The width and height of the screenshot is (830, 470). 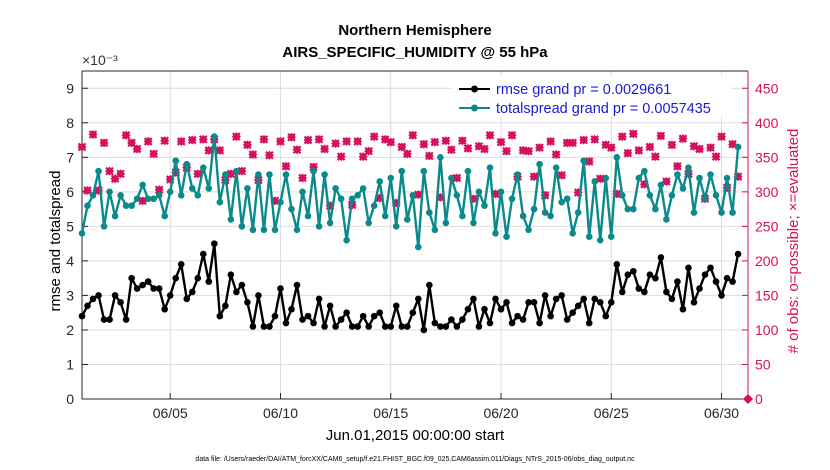 I want to click on y2-tick-label: 50, so click(x=763, y=364).